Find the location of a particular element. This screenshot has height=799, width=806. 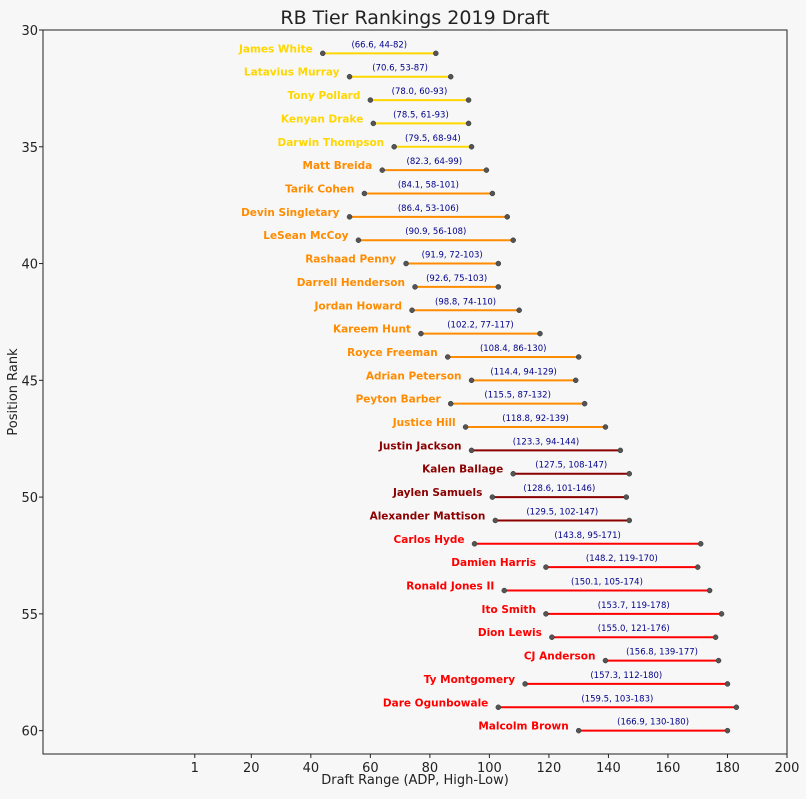

player-range: Dion Lewis (155.0, 121-176) is located at coordinates (598, 632).